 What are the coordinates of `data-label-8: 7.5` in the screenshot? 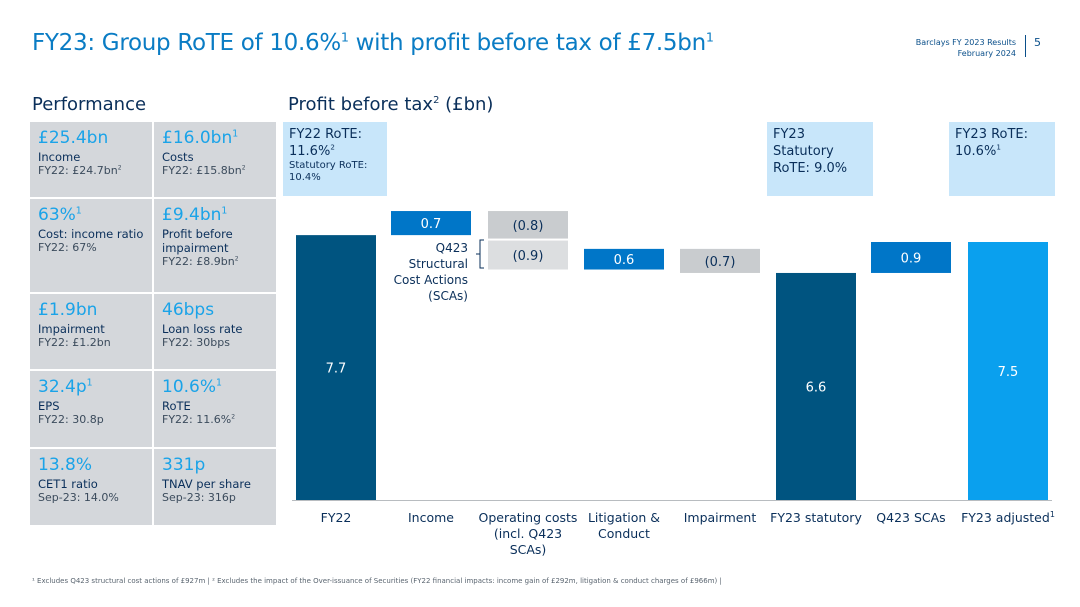 It's located at (1008, 372).